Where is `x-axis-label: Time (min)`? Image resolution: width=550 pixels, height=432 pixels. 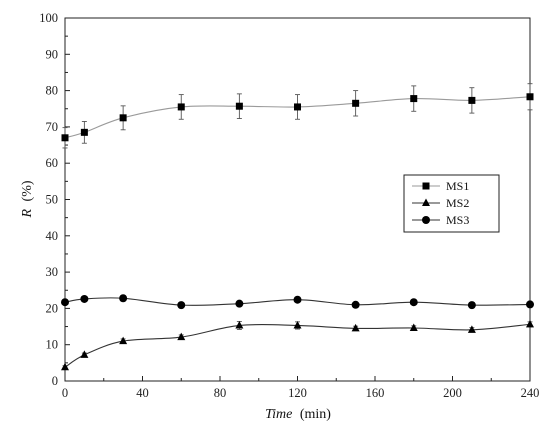
x-axis-label: Time (min) is located at coordinates (298, 414).